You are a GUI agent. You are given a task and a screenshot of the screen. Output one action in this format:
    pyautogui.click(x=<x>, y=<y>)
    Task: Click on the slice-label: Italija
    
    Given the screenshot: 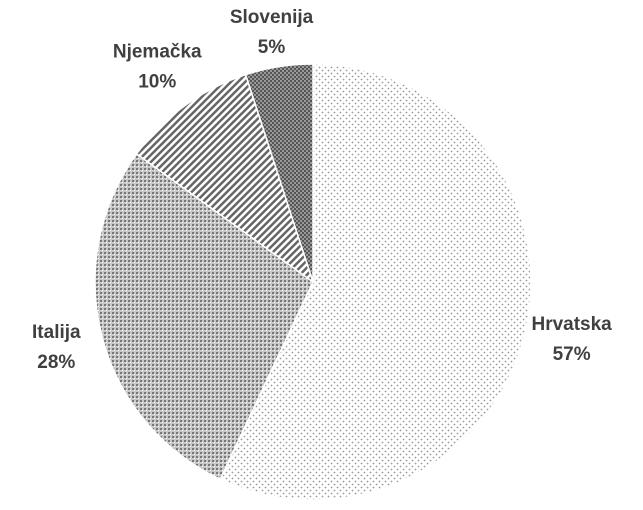 What is the action you would take?
    pyautogui.click(x=56, y=332)
    